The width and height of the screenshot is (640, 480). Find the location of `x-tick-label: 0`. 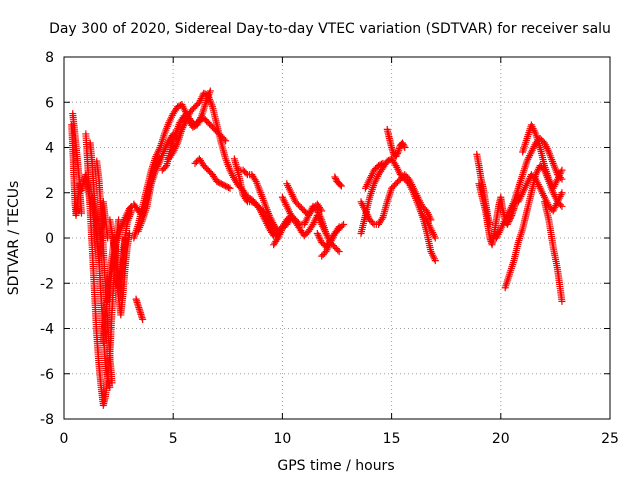

x-tick-label: 0 is located at coordinates (64, 439).